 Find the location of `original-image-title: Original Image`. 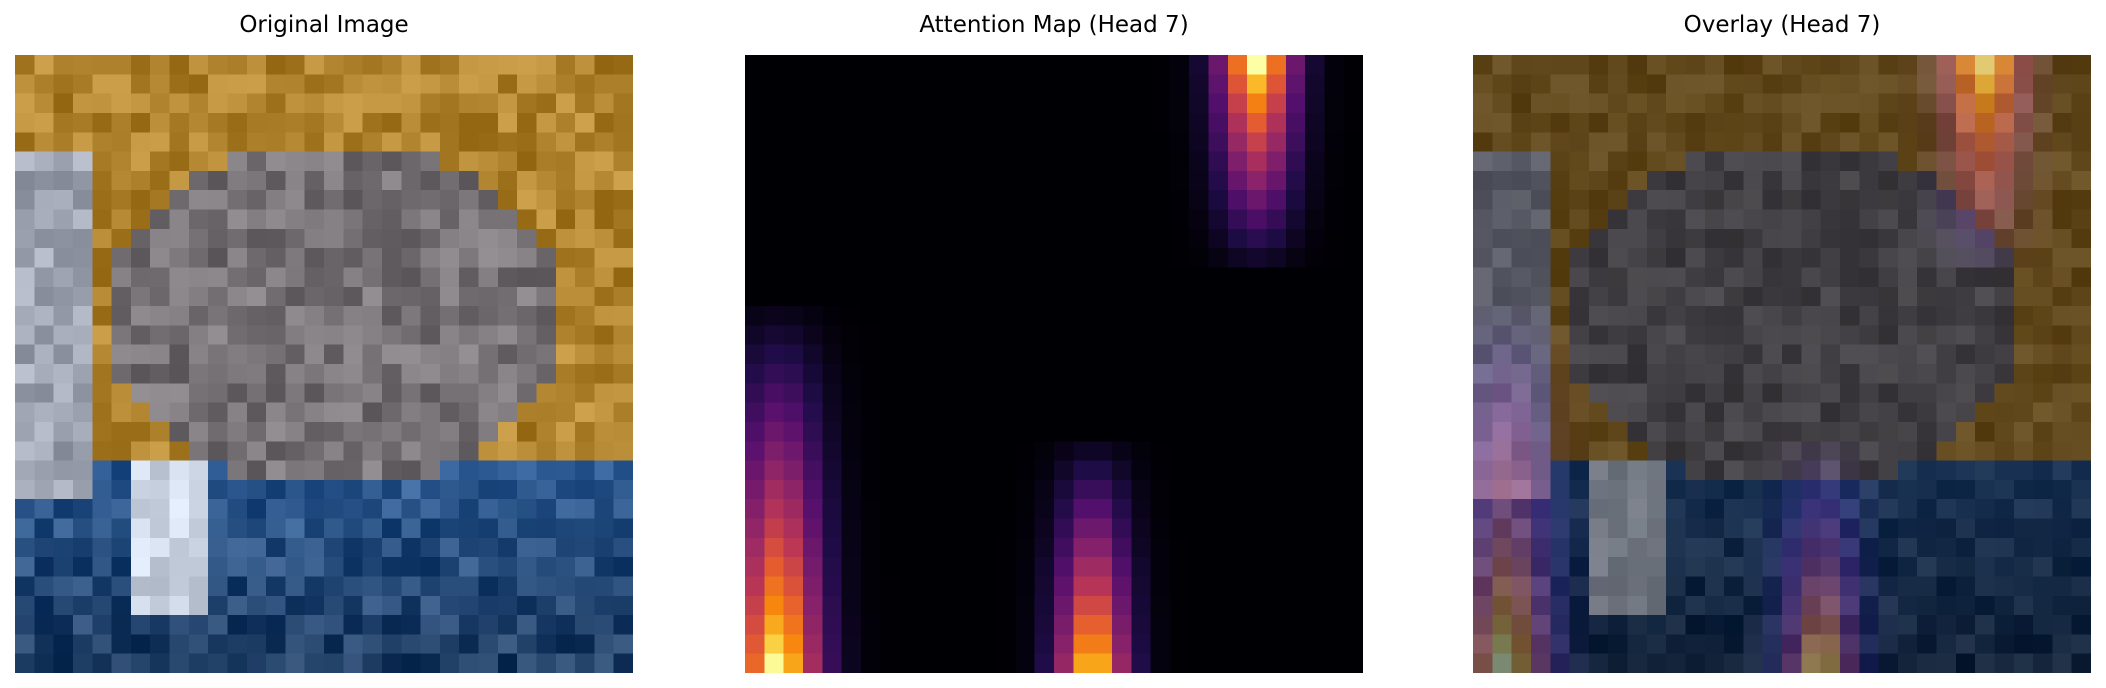

original-image-title: Original Image is located at coordinates (324, 25).